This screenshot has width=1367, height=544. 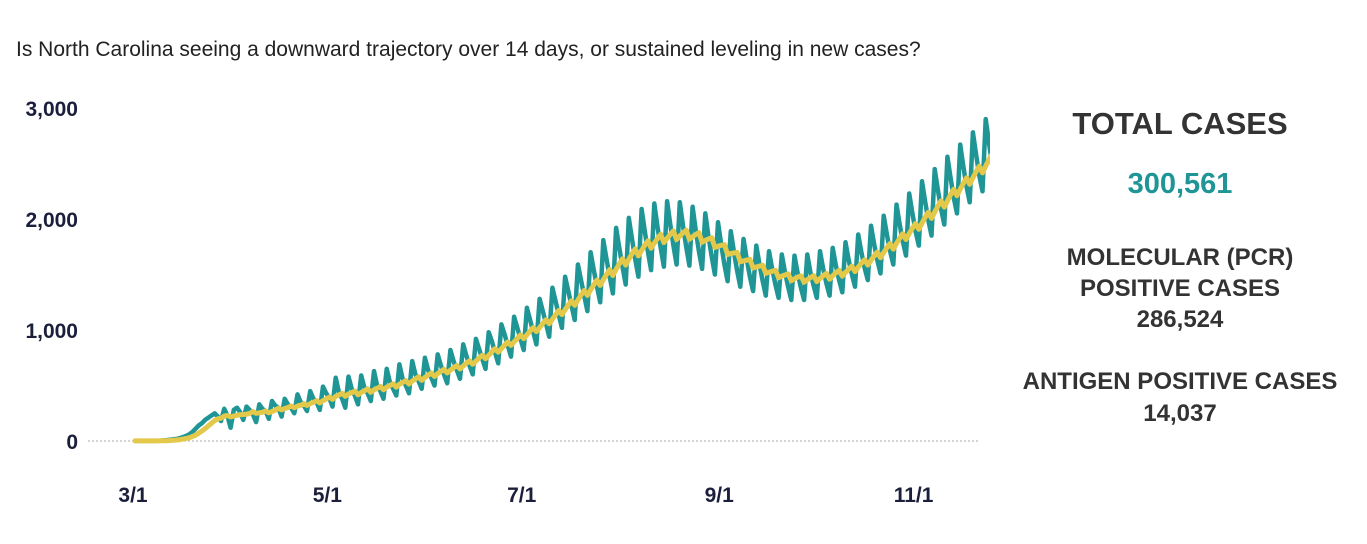 I want to click on x-tick-label: 11/1, so click(x=914, y=495).